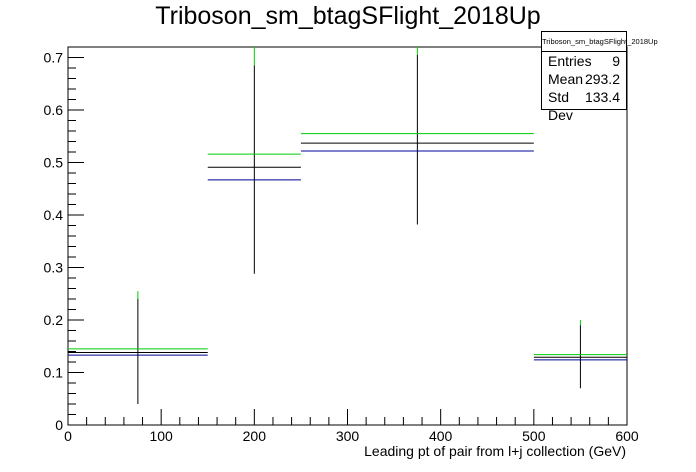 This screenshot has width=696, height=472. What do you see at coordinates (348, 16) in the screenshot?
I see `chart-title: Triboson_sm_btagSFlight_2018Up` at bounding box center [348, 16].